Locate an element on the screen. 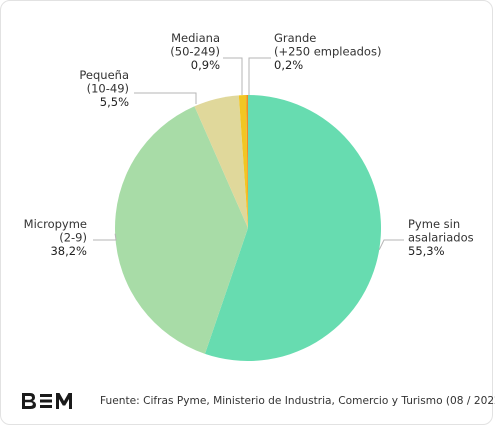 This screenshot has width=495, height=427. pie-slice-pequena is located at coordinates (221, 162).